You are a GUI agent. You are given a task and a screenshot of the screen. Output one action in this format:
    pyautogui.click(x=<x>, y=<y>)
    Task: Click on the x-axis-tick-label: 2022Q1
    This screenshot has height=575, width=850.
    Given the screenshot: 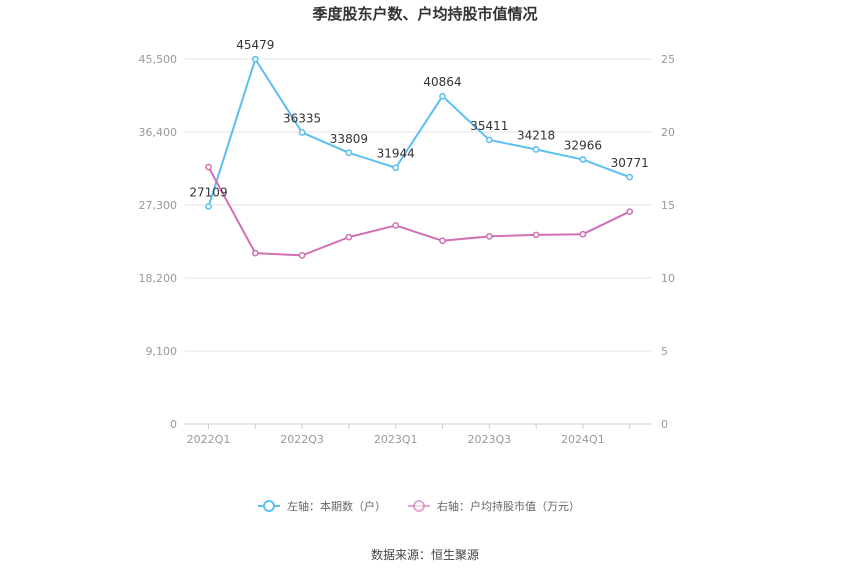 What is the action you would take?
    pyautogui.click(x=209, y=439)
    